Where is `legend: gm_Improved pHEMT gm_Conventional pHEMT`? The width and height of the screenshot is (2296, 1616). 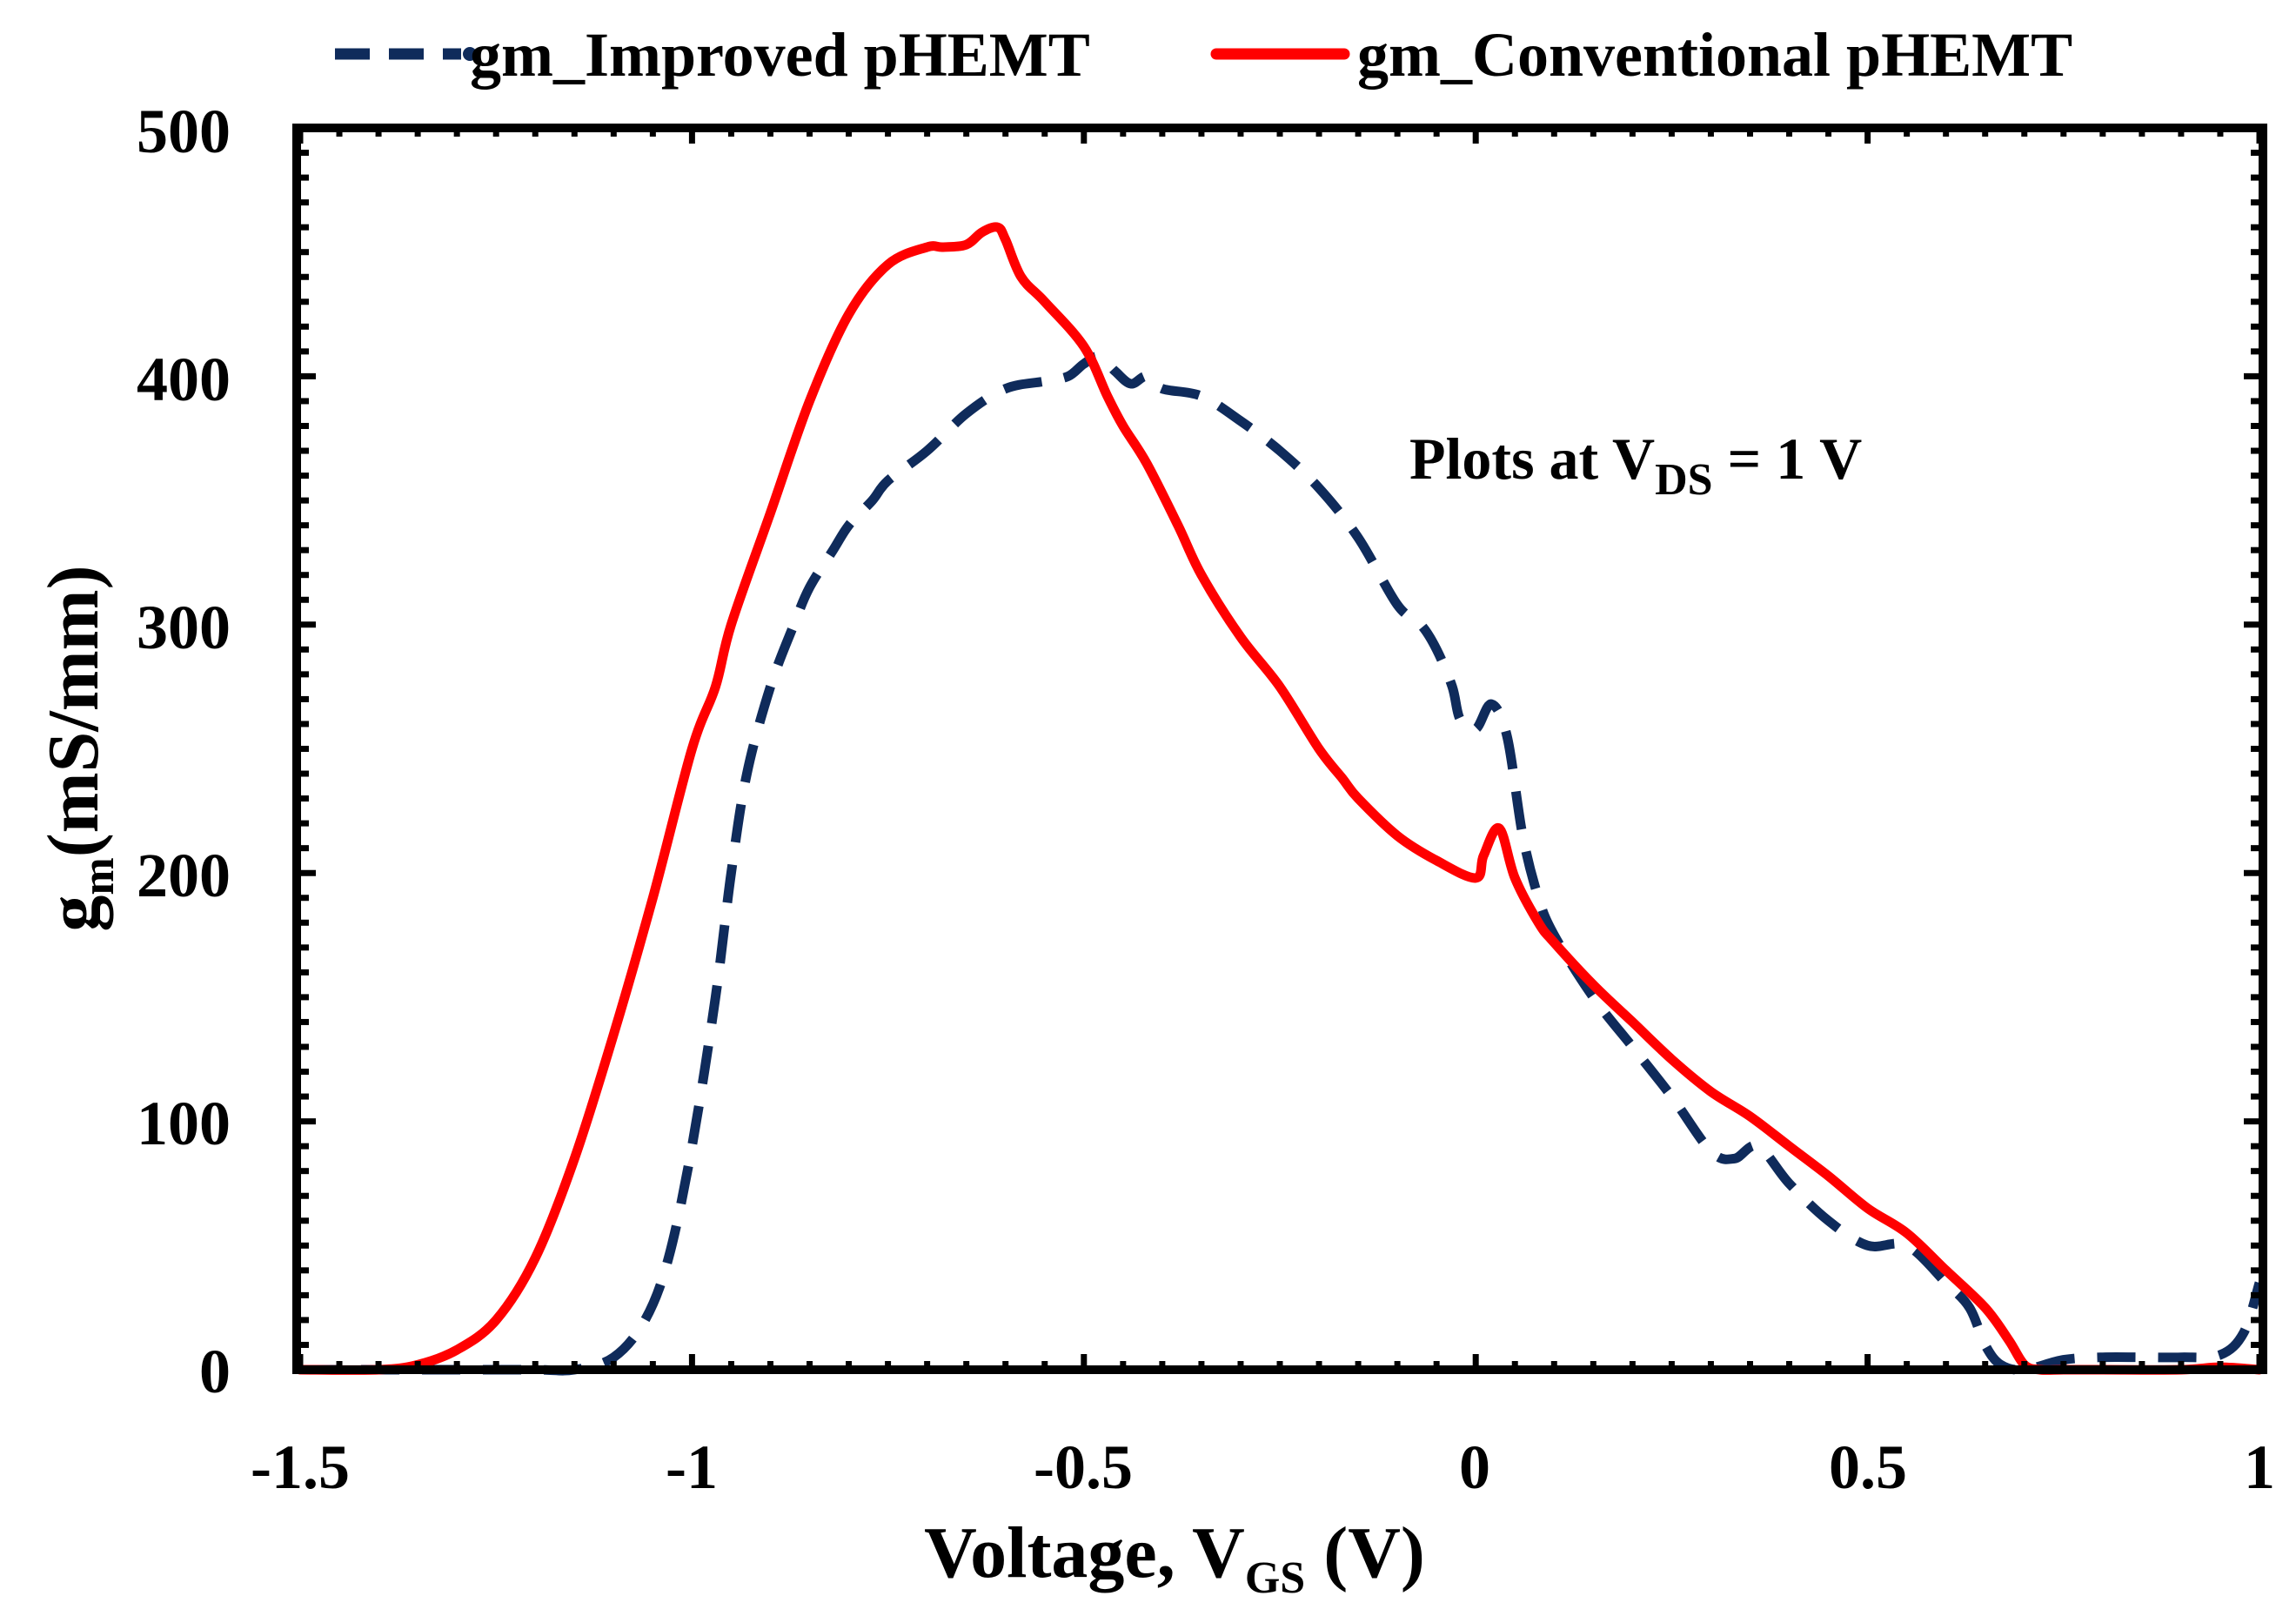
legend: gm_Improved pHEMT gm_Conventional pHEMT is located at coordinates (1203, 55).